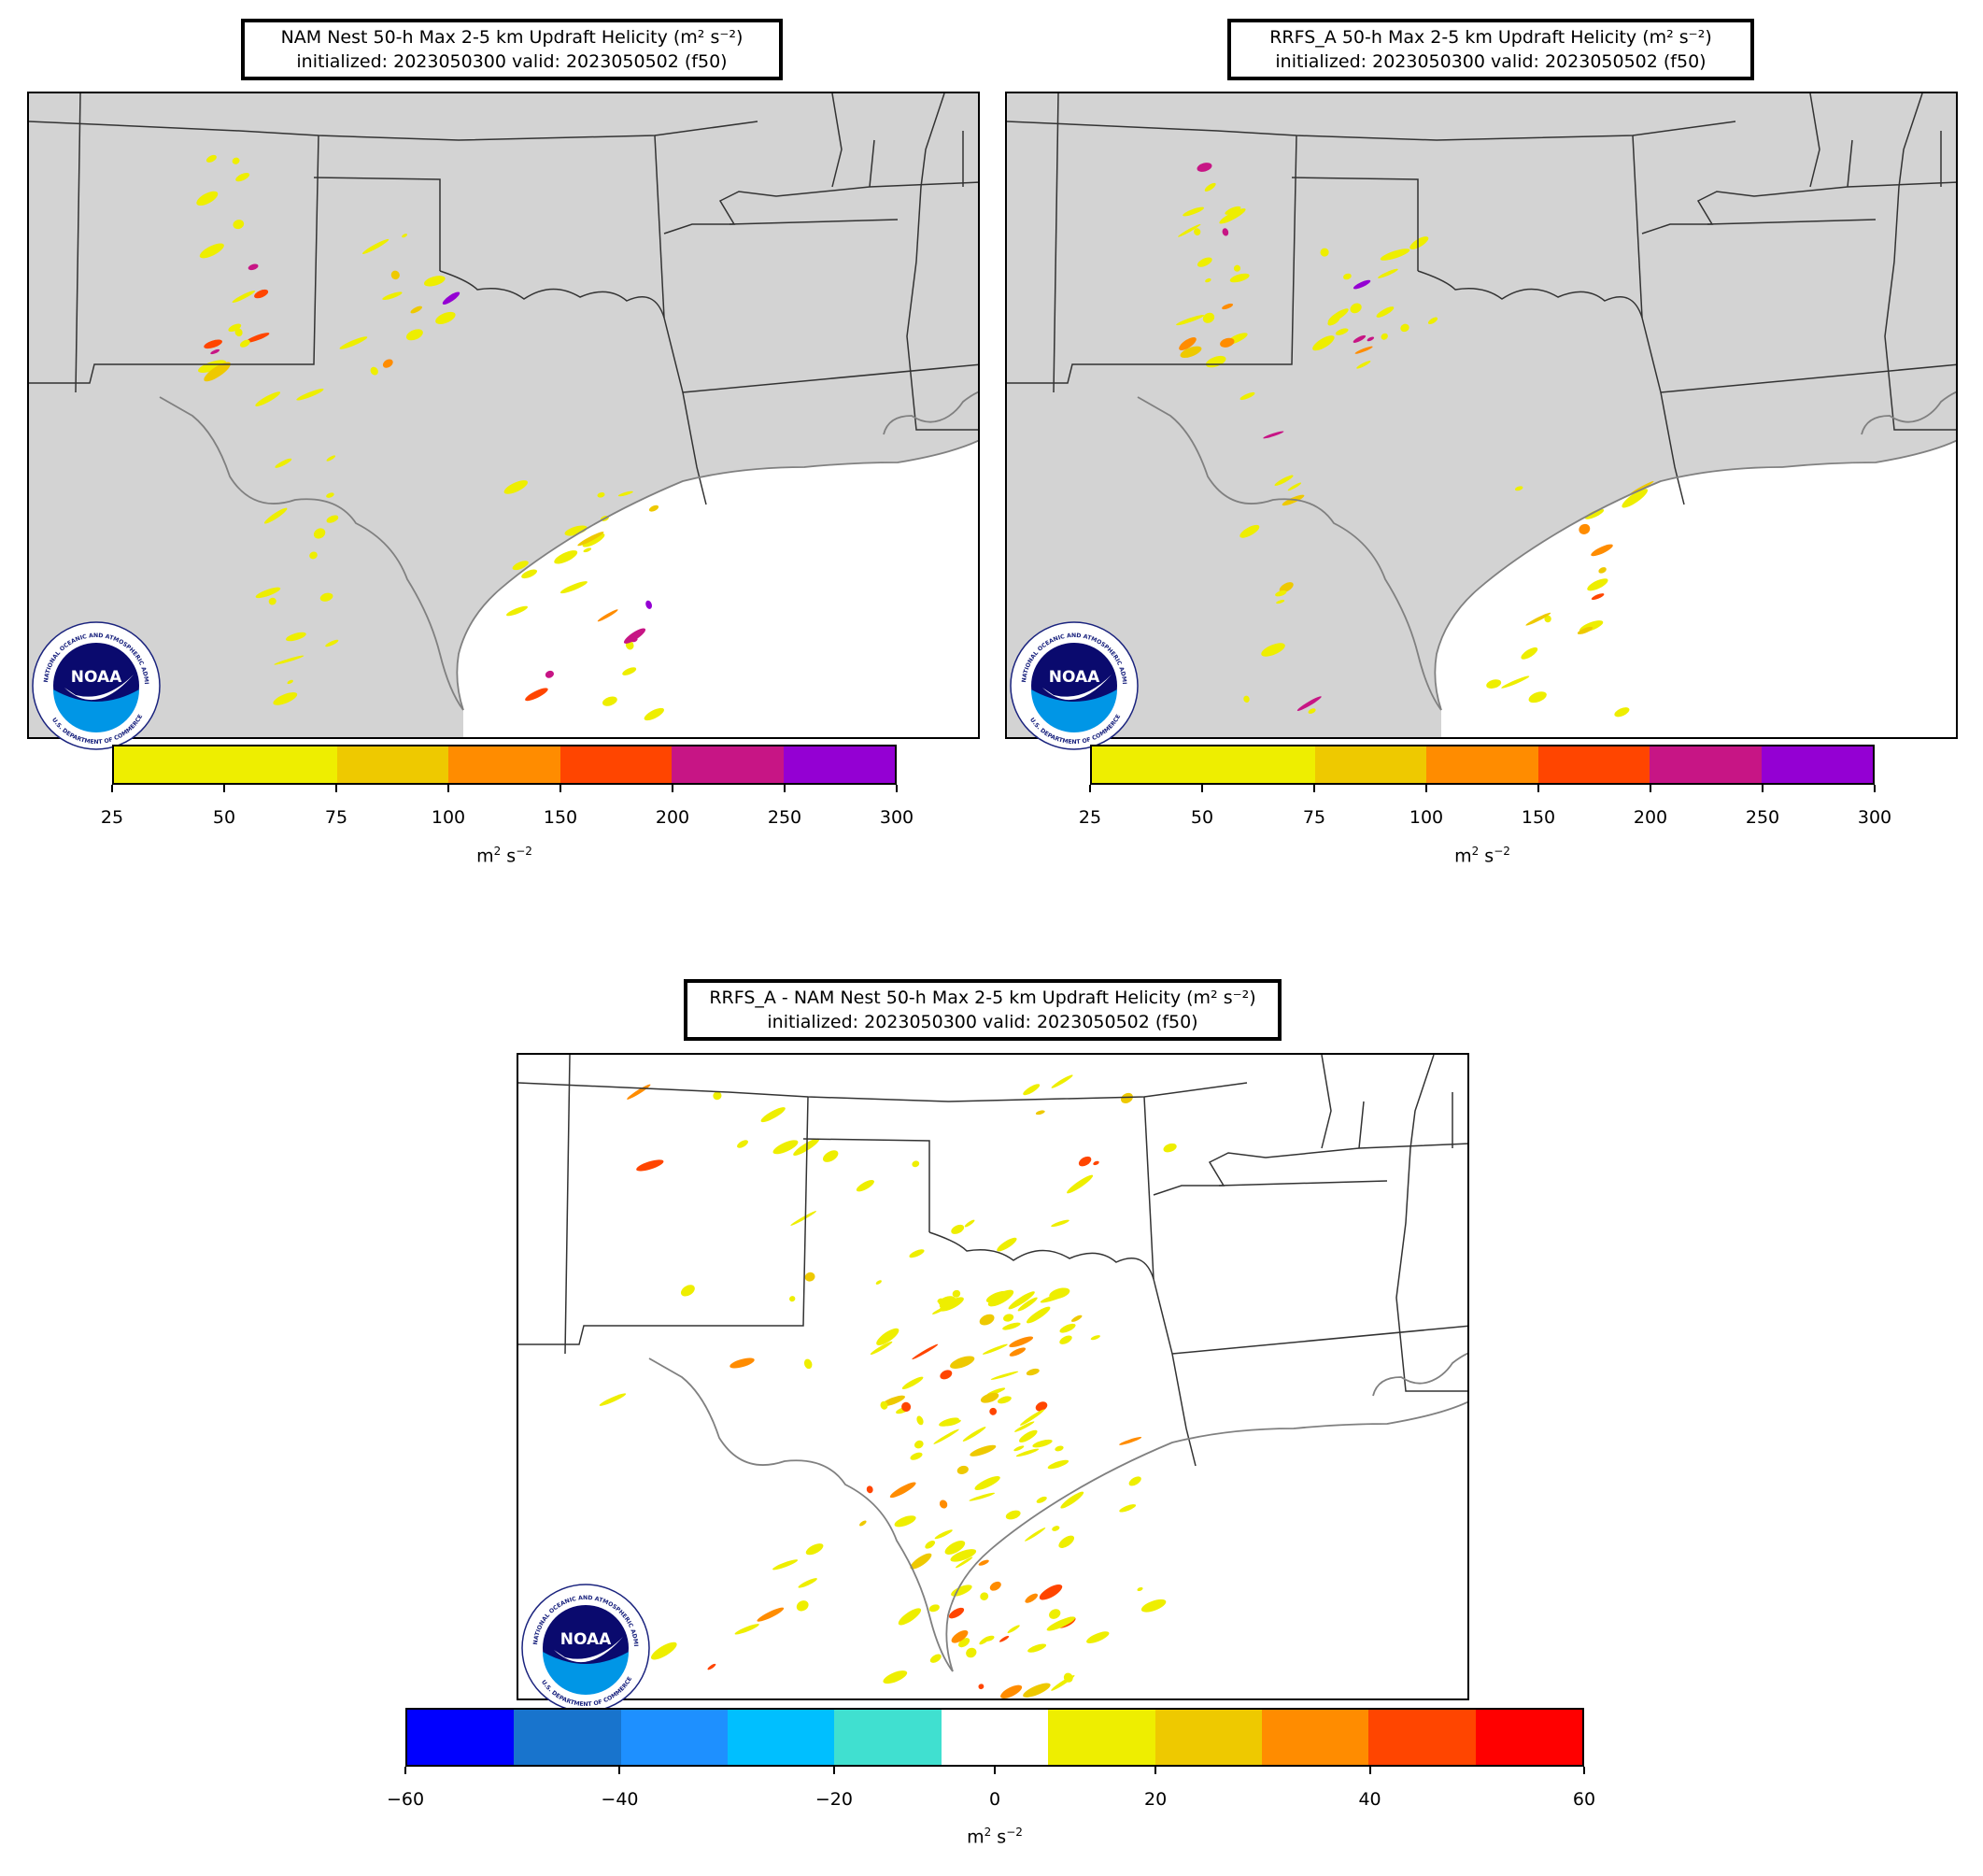  Describe the element at coordinates (112, 817) in the screenshot. I see `colorbar-tick-label: 25` at that location.